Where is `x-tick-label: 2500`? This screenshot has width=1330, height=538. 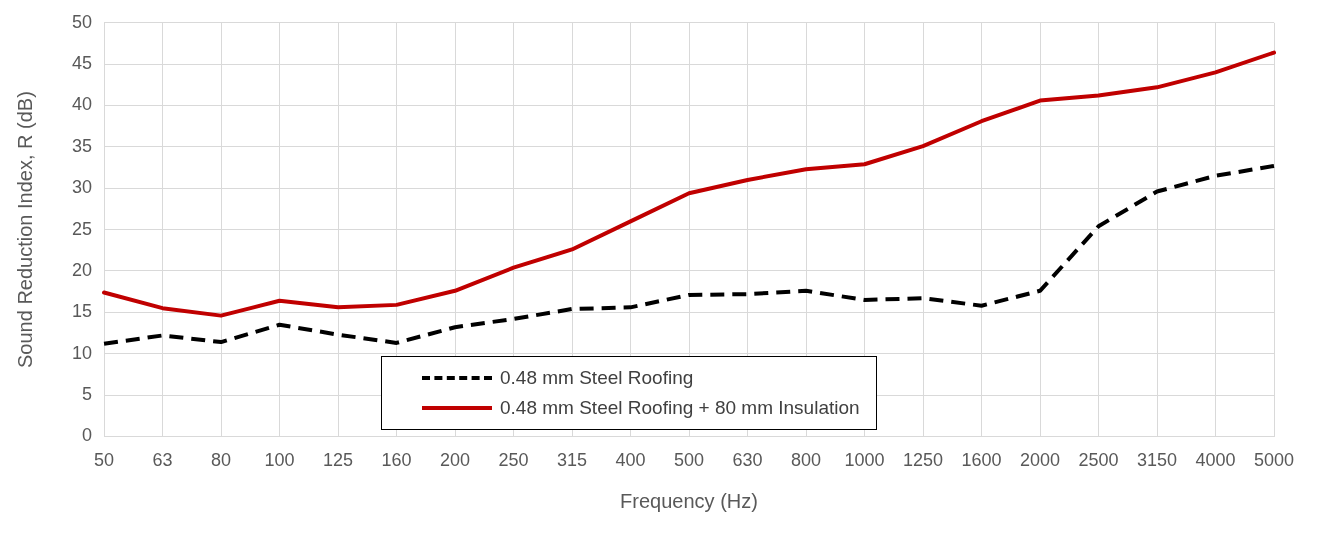 x-tick-label: 2500 is located at coordinates (1098, 460).